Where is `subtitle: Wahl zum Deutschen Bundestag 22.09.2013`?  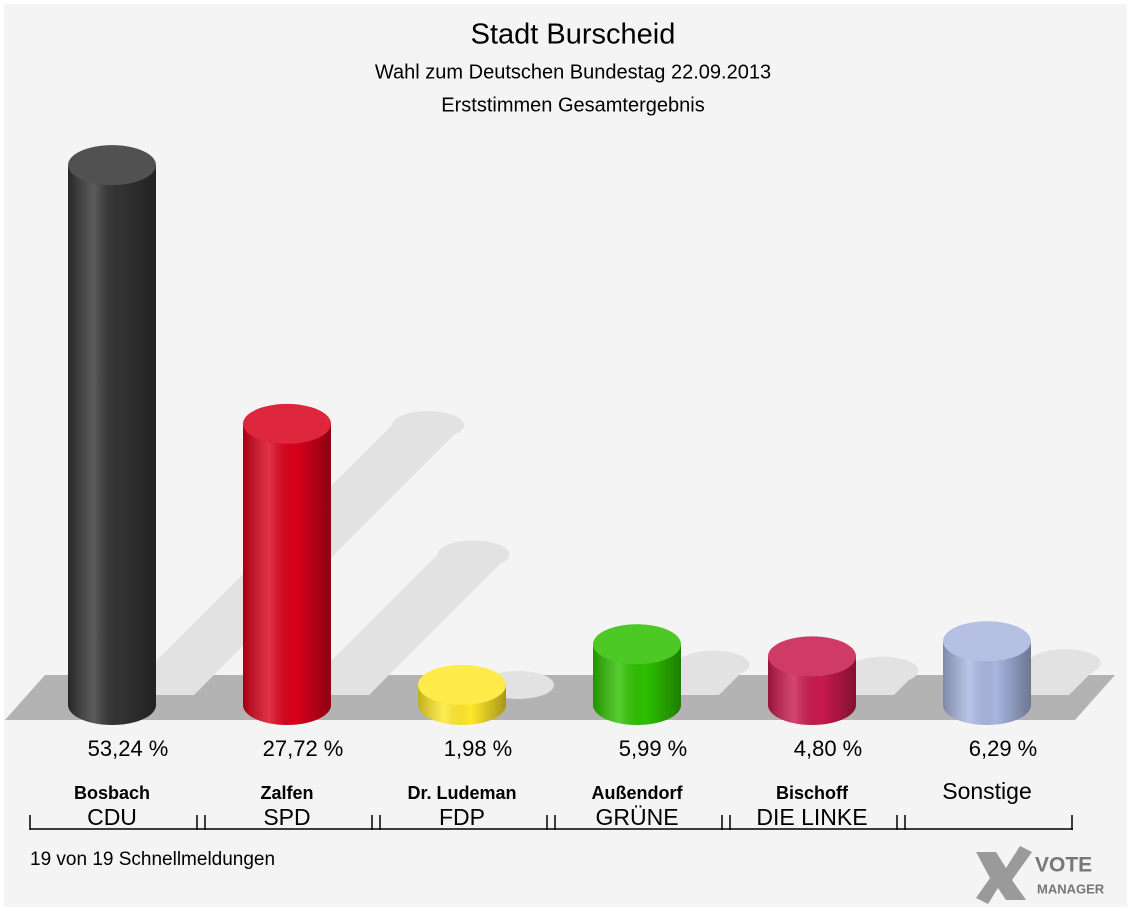 subtitle: Wahl zum Deutschen Bundestag 22.09.2013 is located at coordinates (573, 72).